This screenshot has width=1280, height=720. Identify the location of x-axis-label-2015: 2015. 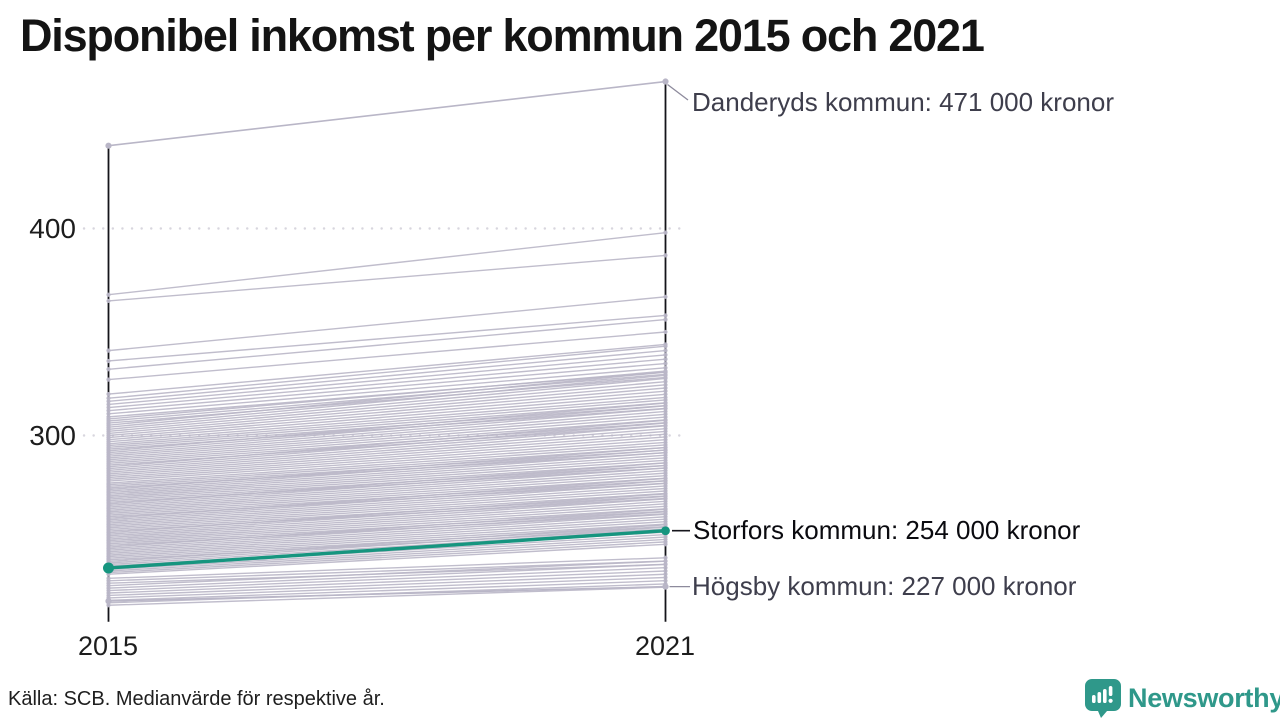
(108, 646).